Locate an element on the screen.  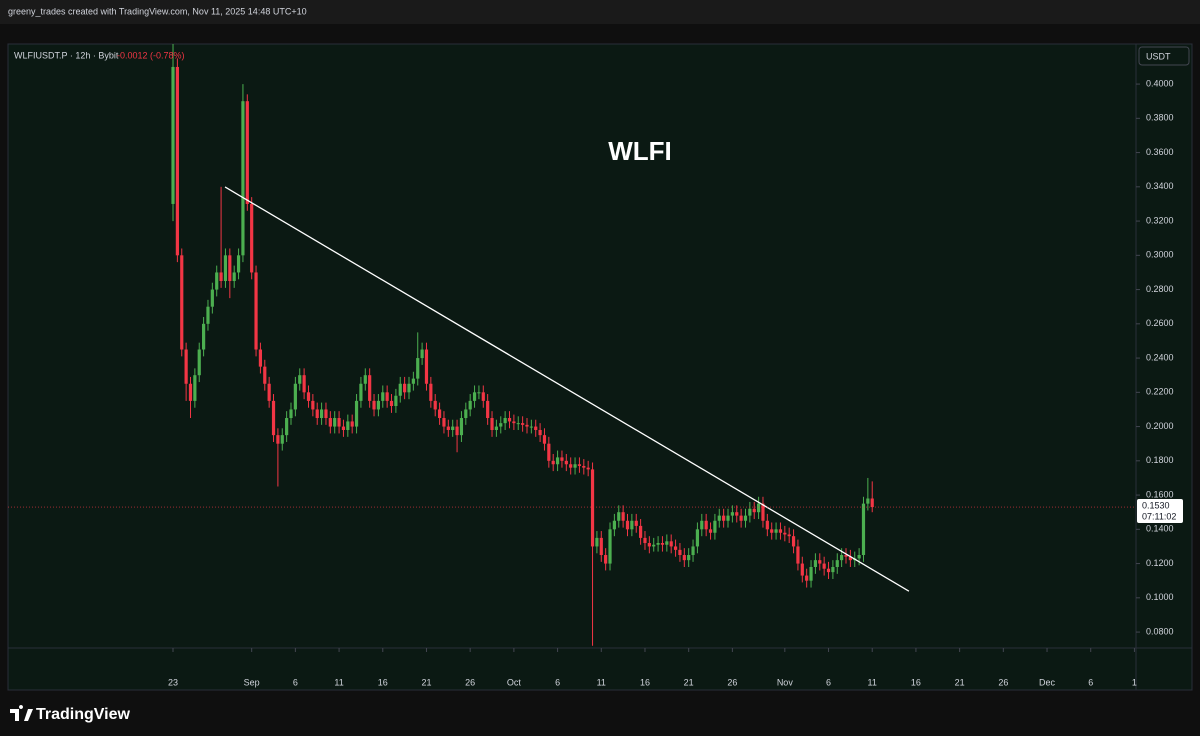
x-tick-label: Oct is located at coordinates (514, 682).